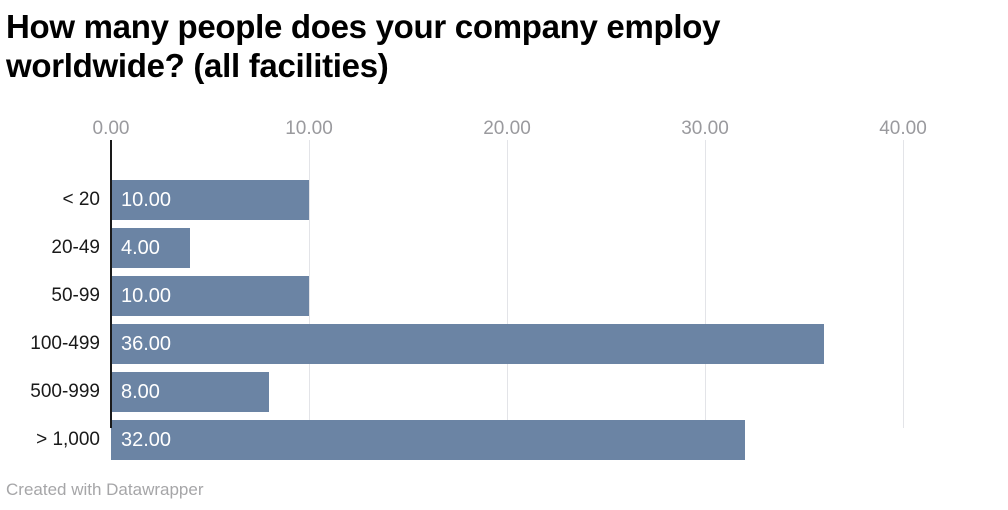  I want to click on chart-credit: Created with Datawrapper, so click(105, 489).